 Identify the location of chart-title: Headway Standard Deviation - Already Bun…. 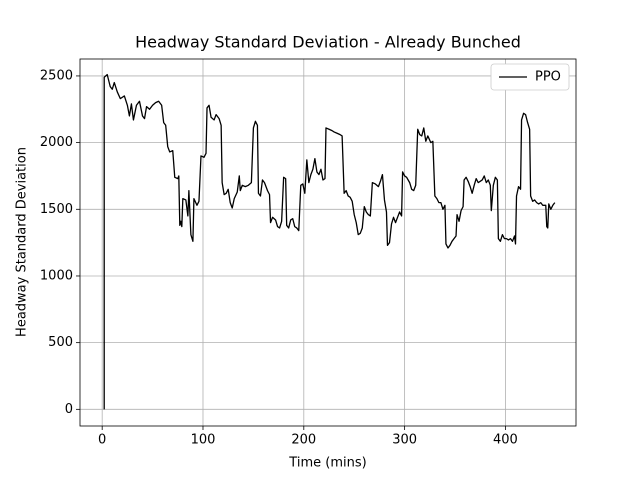
(328, 42).